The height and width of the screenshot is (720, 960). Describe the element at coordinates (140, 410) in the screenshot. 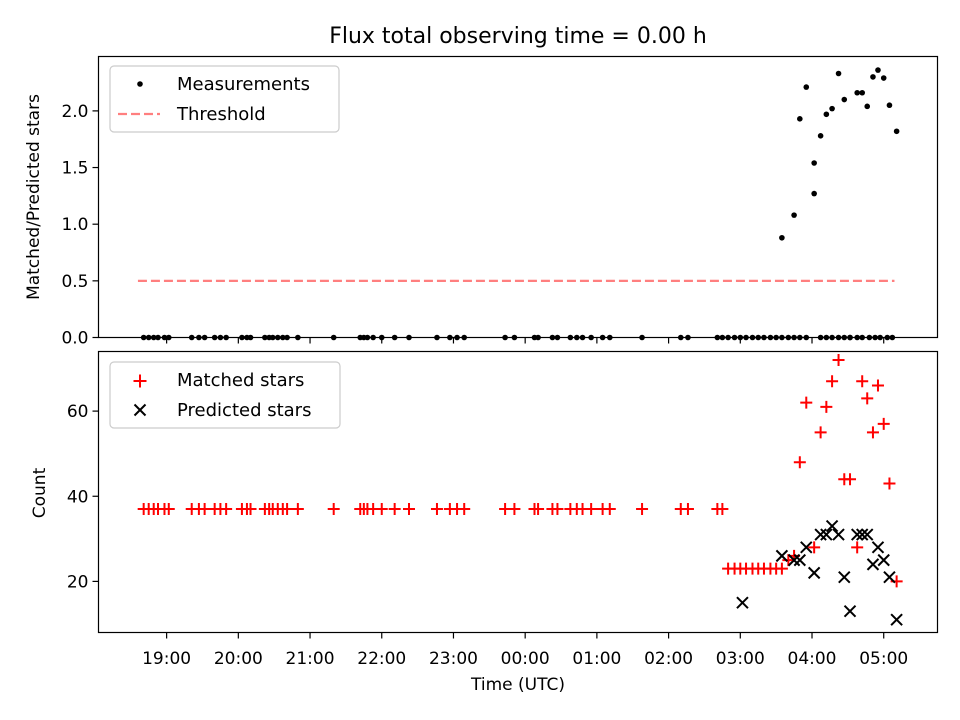

I see `legend-x-icon` at that location.